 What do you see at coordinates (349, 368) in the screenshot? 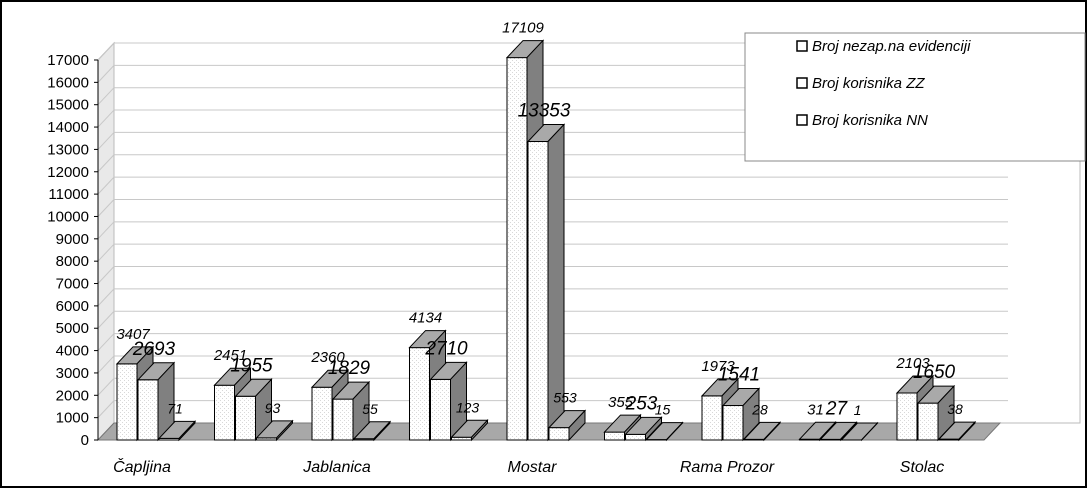
I see `data-label: 1829` at bounding box center [349, 368].